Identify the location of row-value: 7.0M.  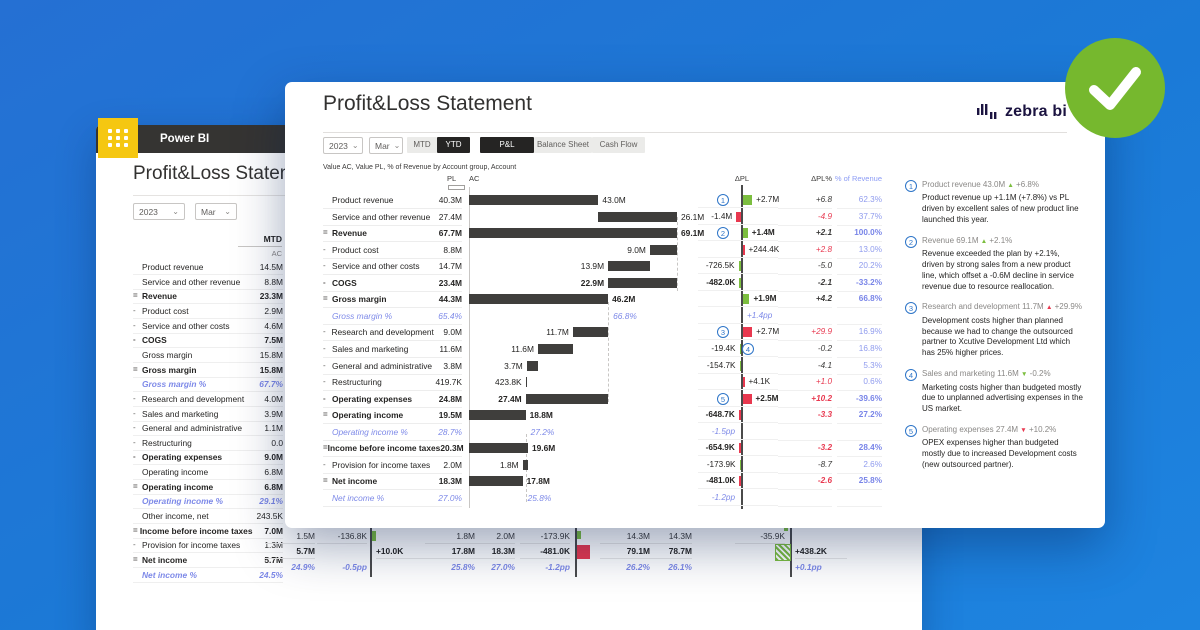
(273, 530).